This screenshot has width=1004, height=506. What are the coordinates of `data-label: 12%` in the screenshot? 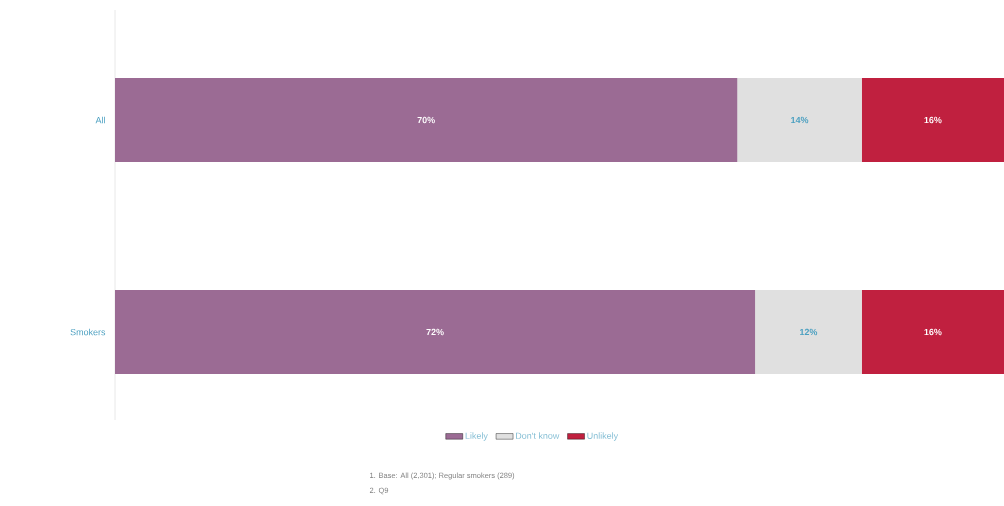 It's located at (809, 332).